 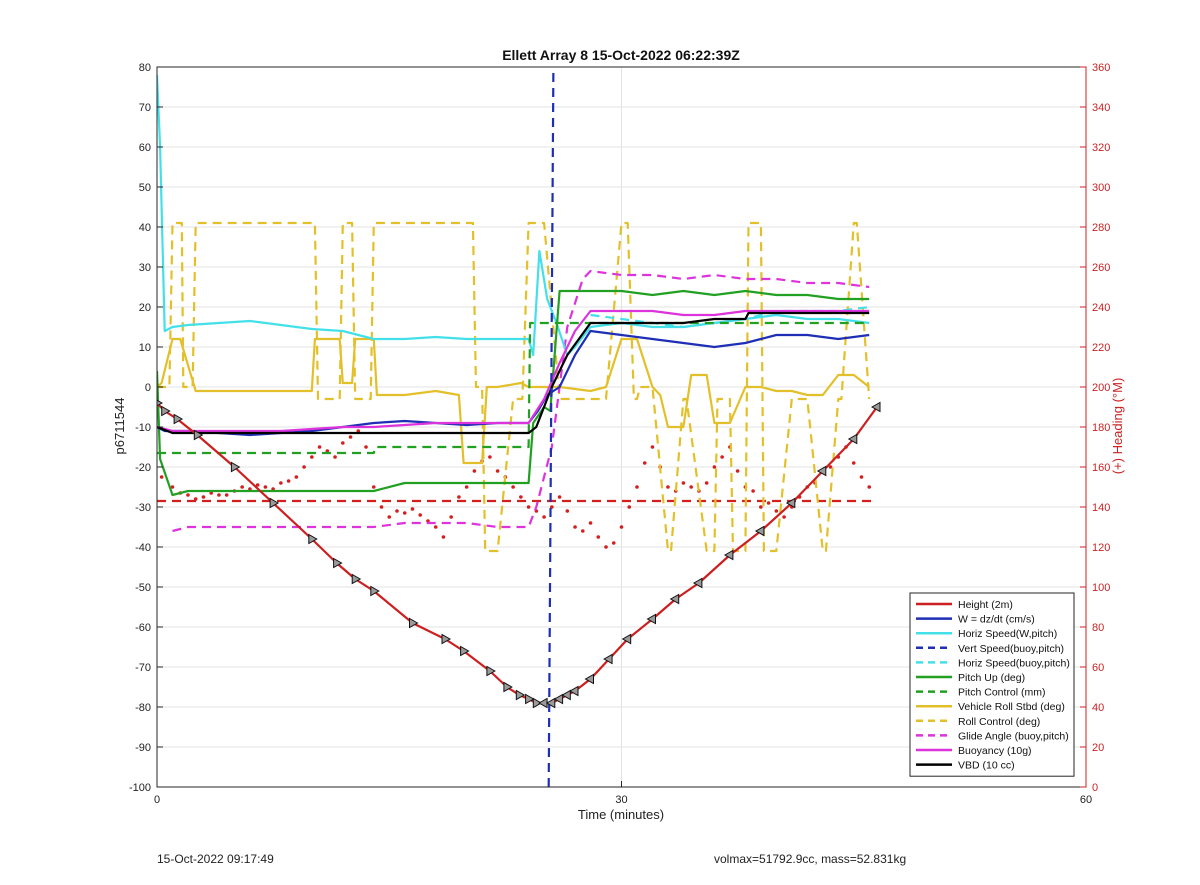 I want to click on y2-tick-label: 60, so click(x=1098, y=668).